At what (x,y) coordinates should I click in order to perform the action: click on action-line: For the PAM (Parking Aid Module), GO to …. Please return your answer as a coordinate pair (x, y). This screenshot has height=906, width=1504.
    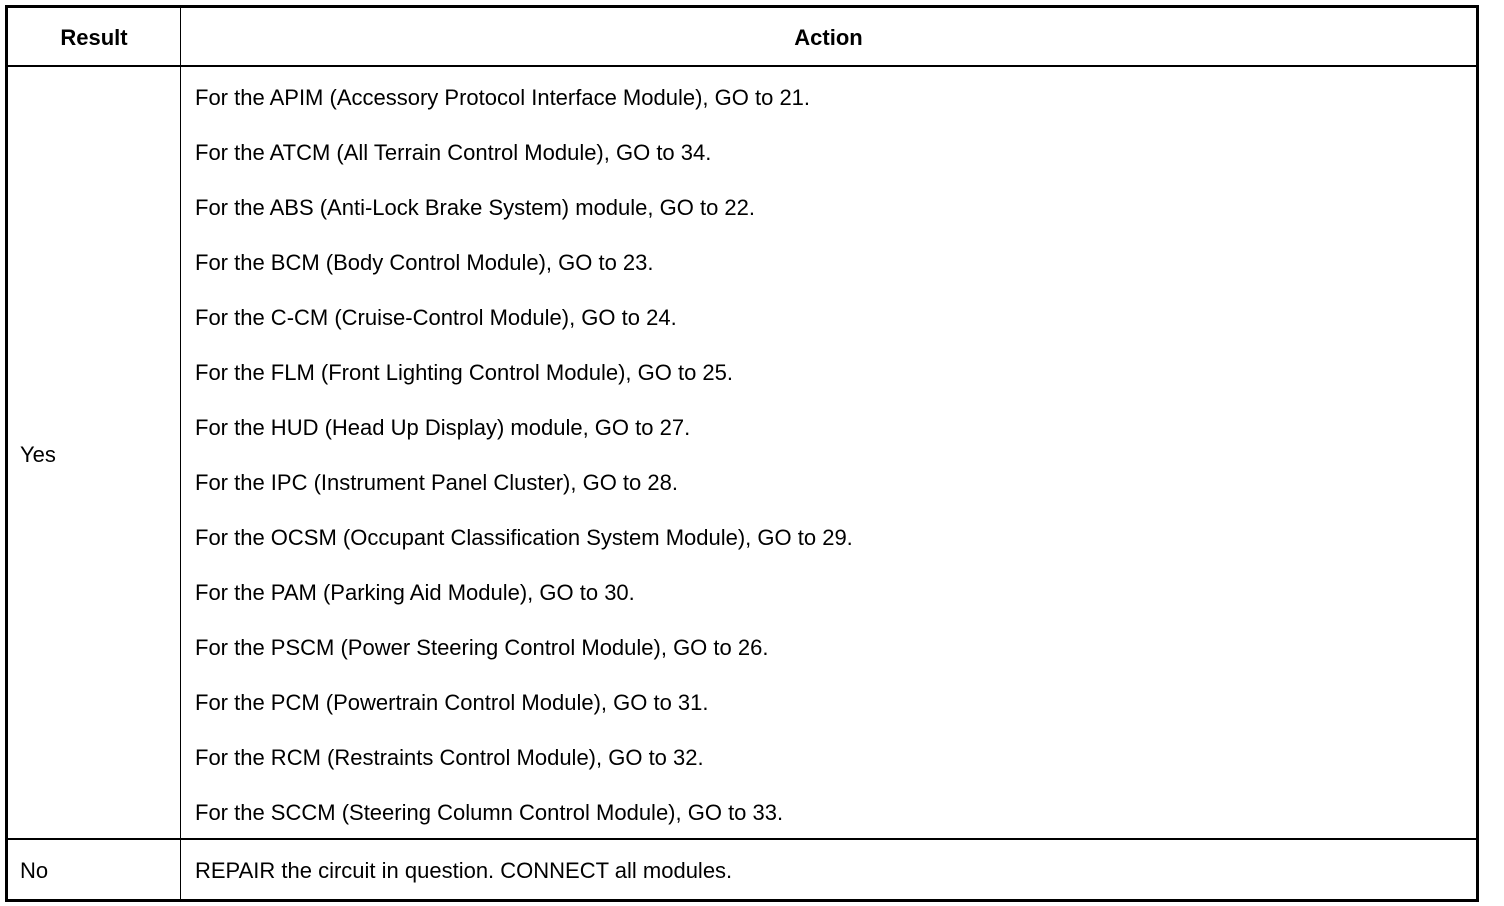
    Looking at the image, I should click on (415, 592).